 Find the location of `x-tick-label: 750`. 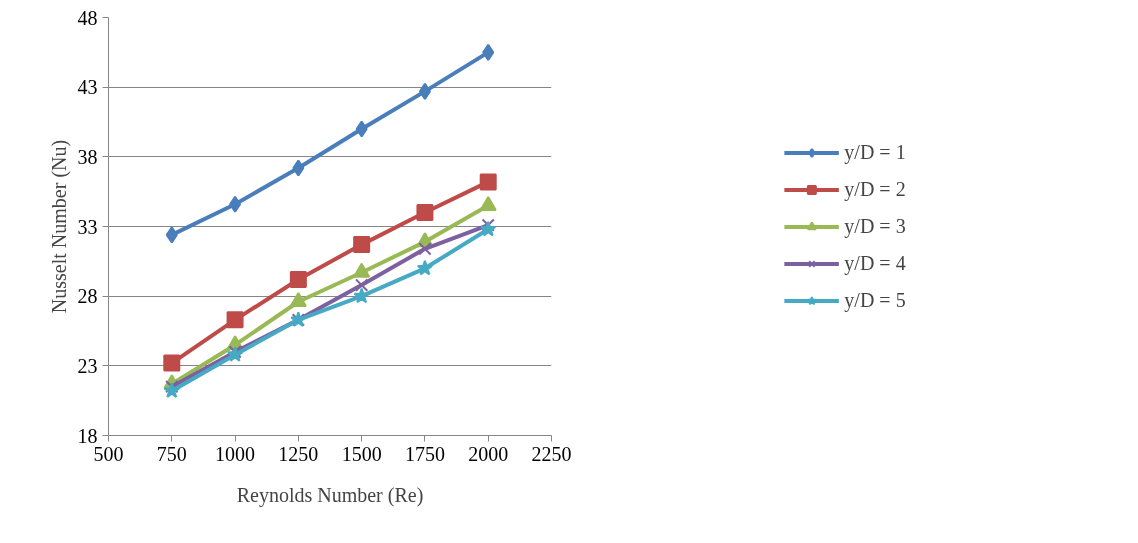

x-tick-label: 750 is located at coordinates (171, 453).